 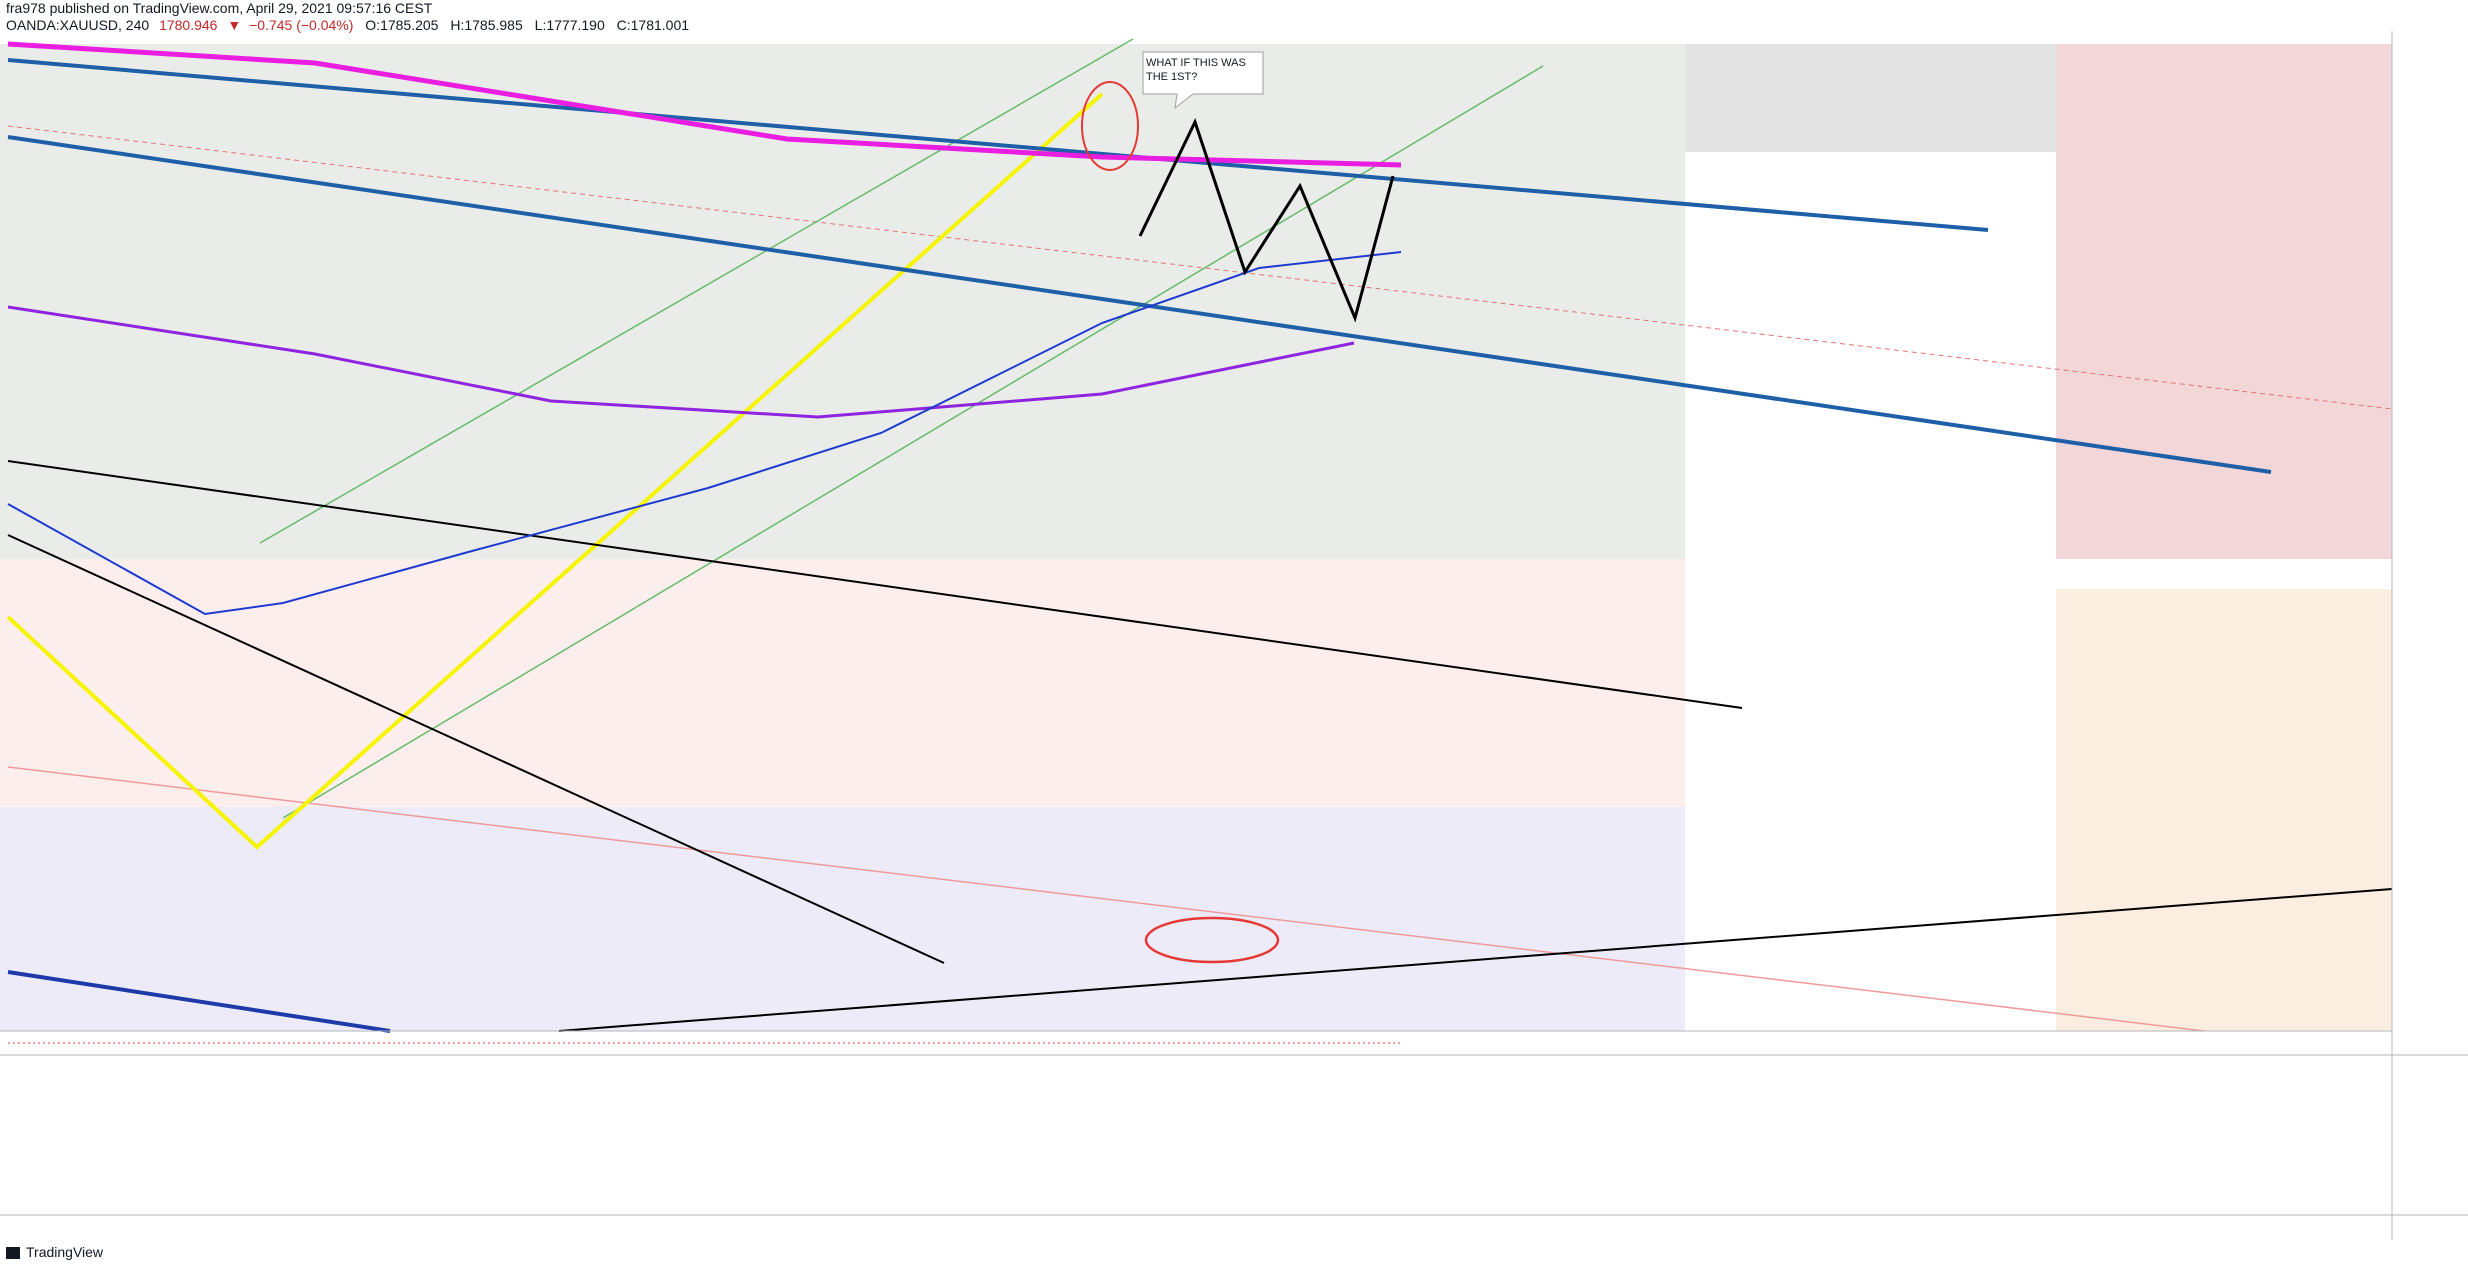 I want to click on callout-text: WHAT IF THIS WAS THE 1ST?, so click(x=1196, y=70).